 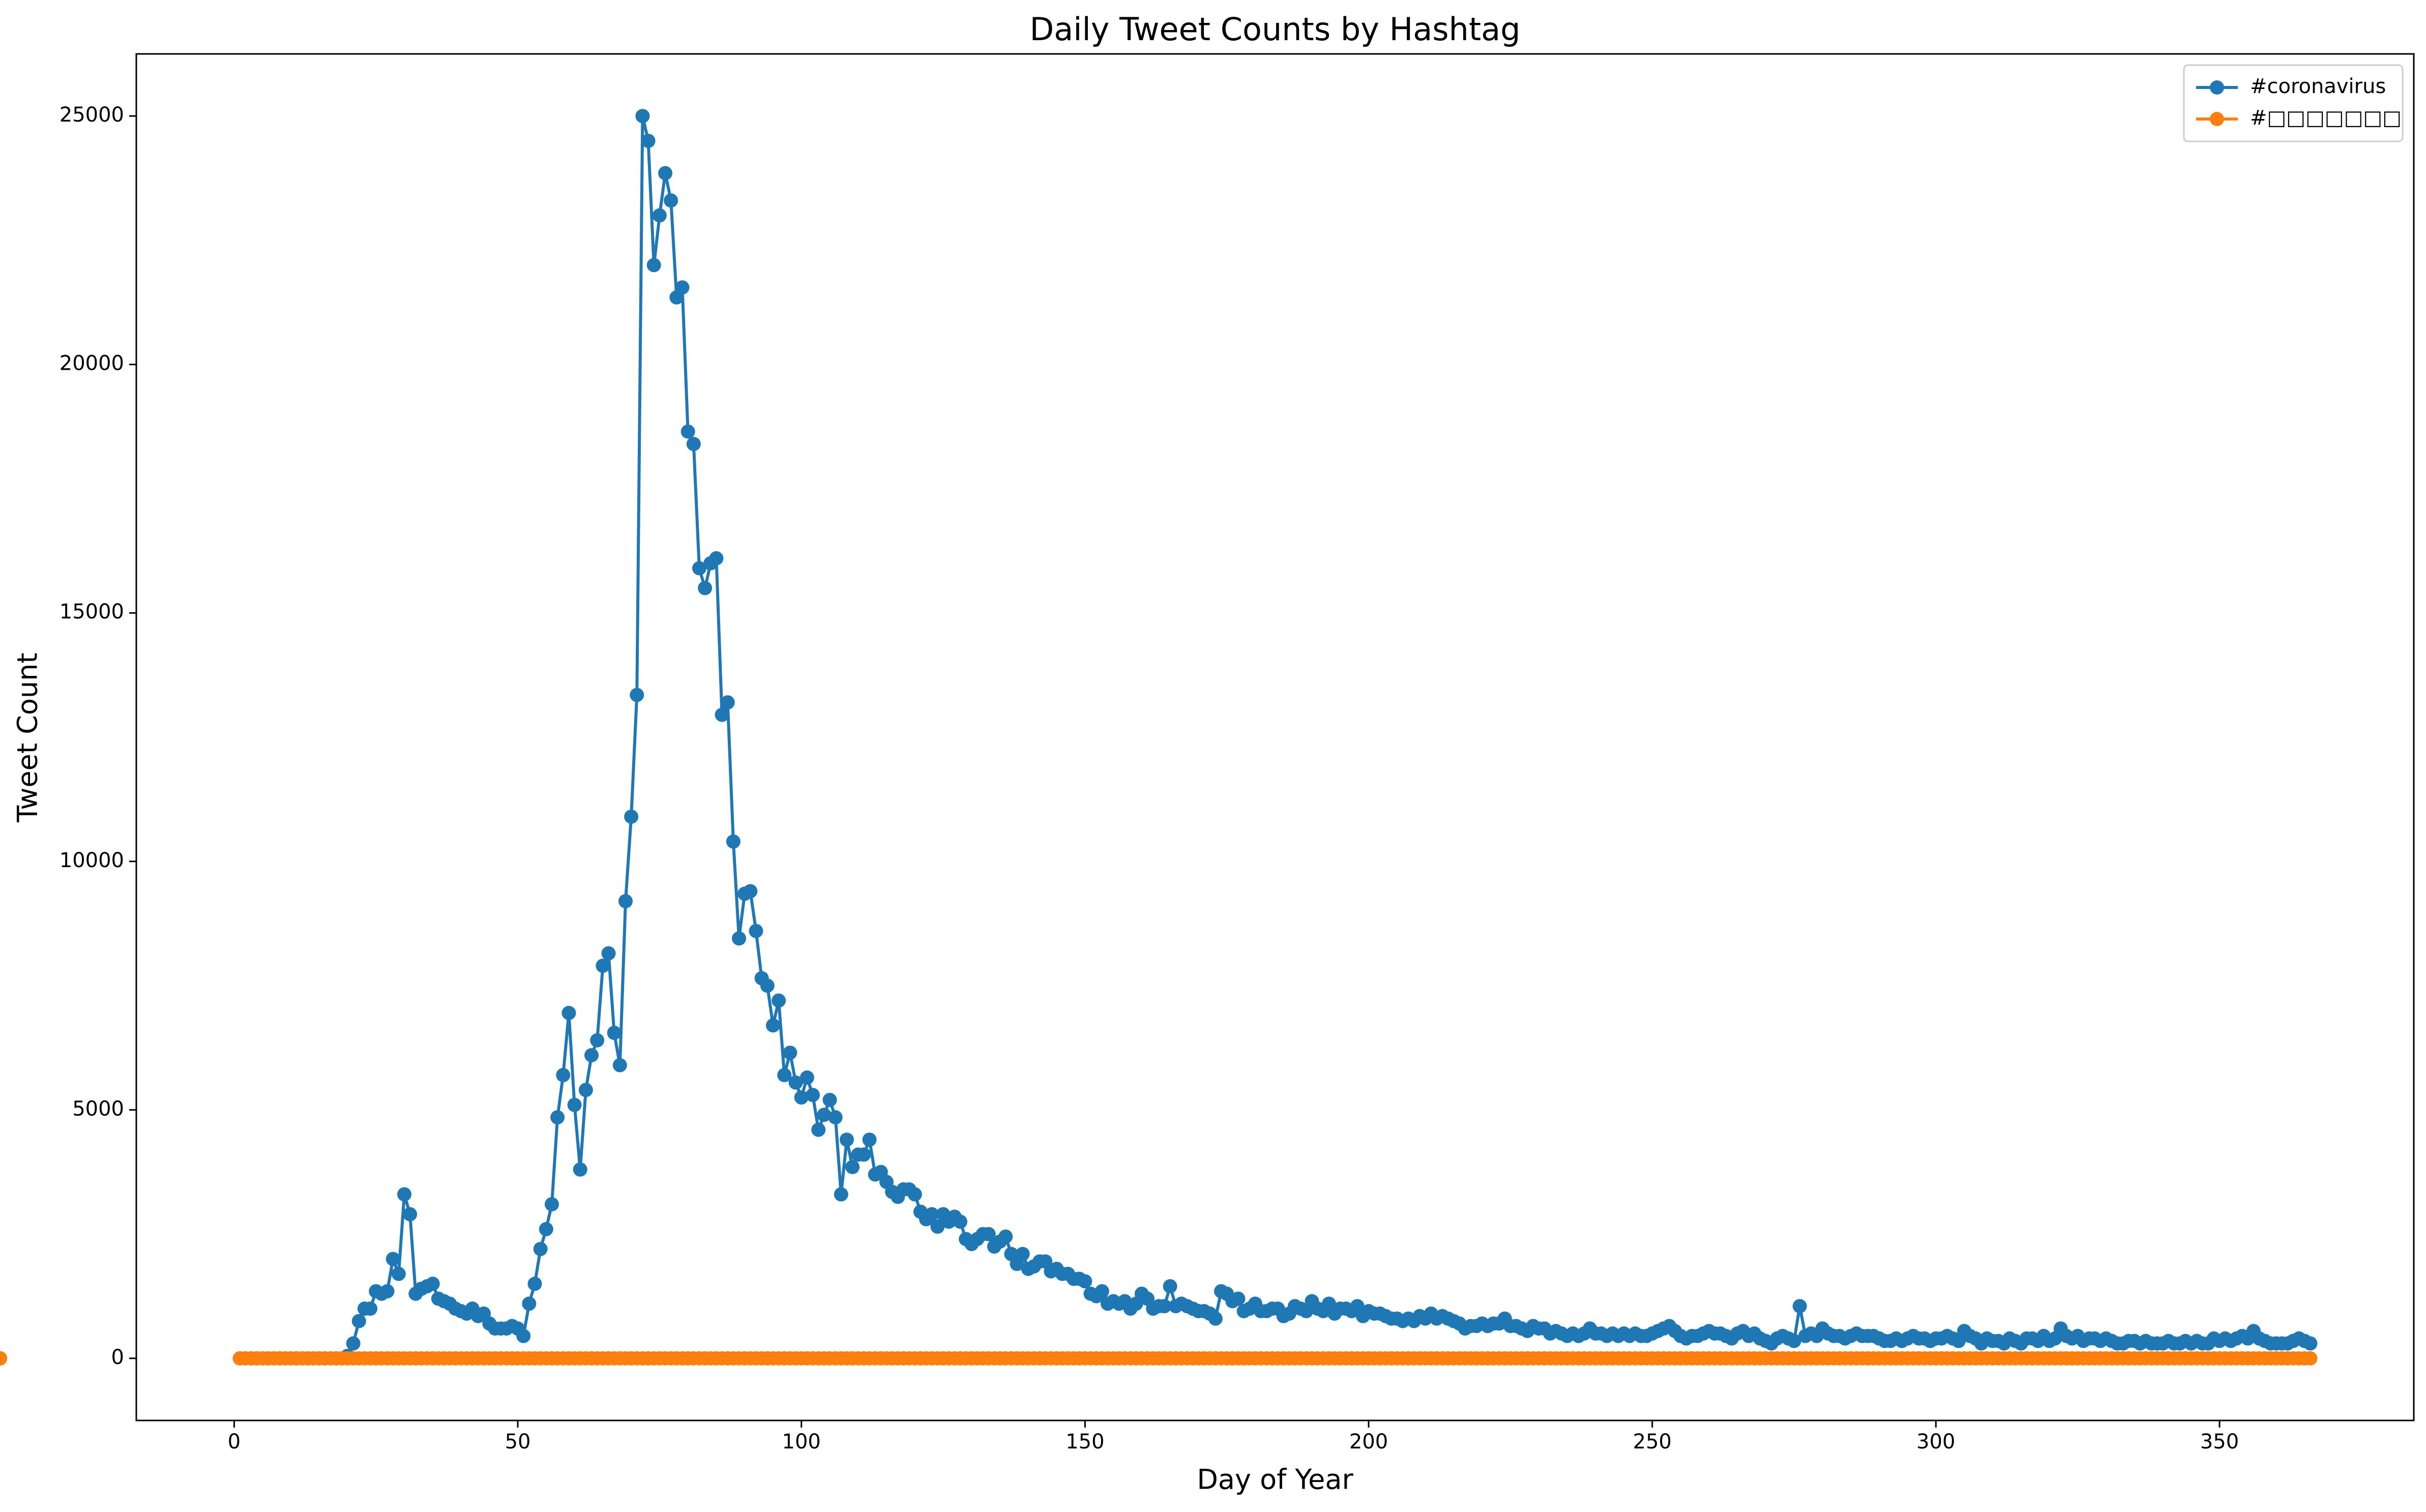 What do you see at coordinates (117, 1357) in the screenshot?
I see `y-tick-label: 0` at bounding box center [117, 1357].